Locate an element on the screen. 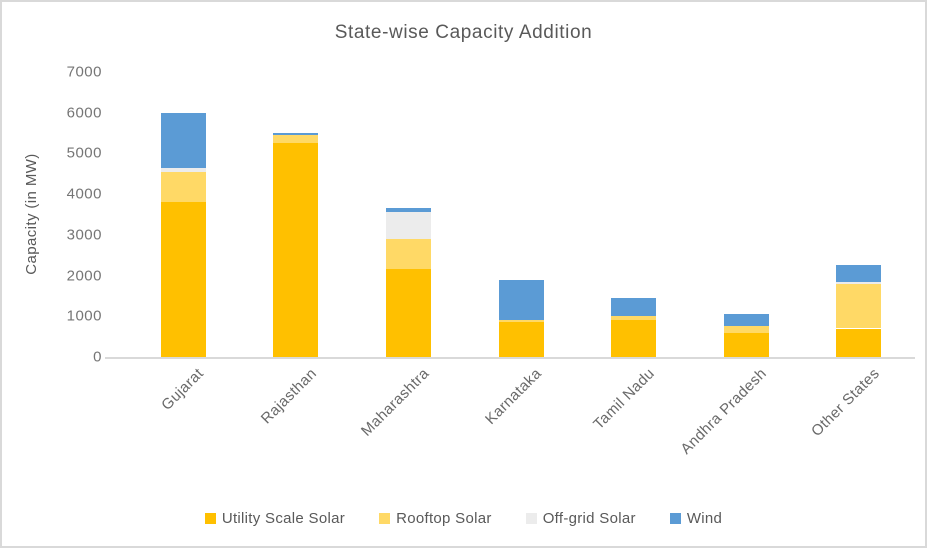 This screenshot has width=927, height=548. y-tick-label: 2000 is located at coordinates (84, 276).